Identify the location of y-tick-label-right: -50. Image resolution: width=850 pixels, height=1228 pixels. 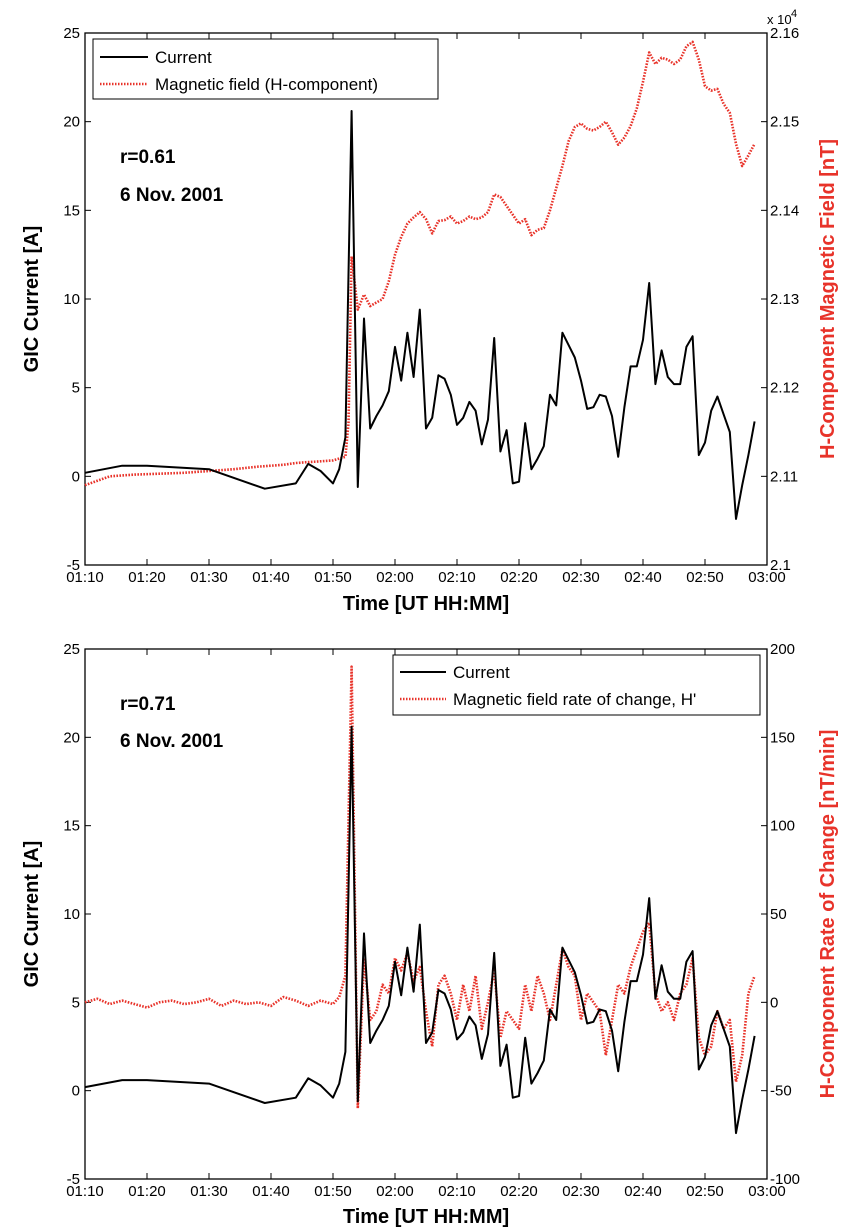
(781, 1091).